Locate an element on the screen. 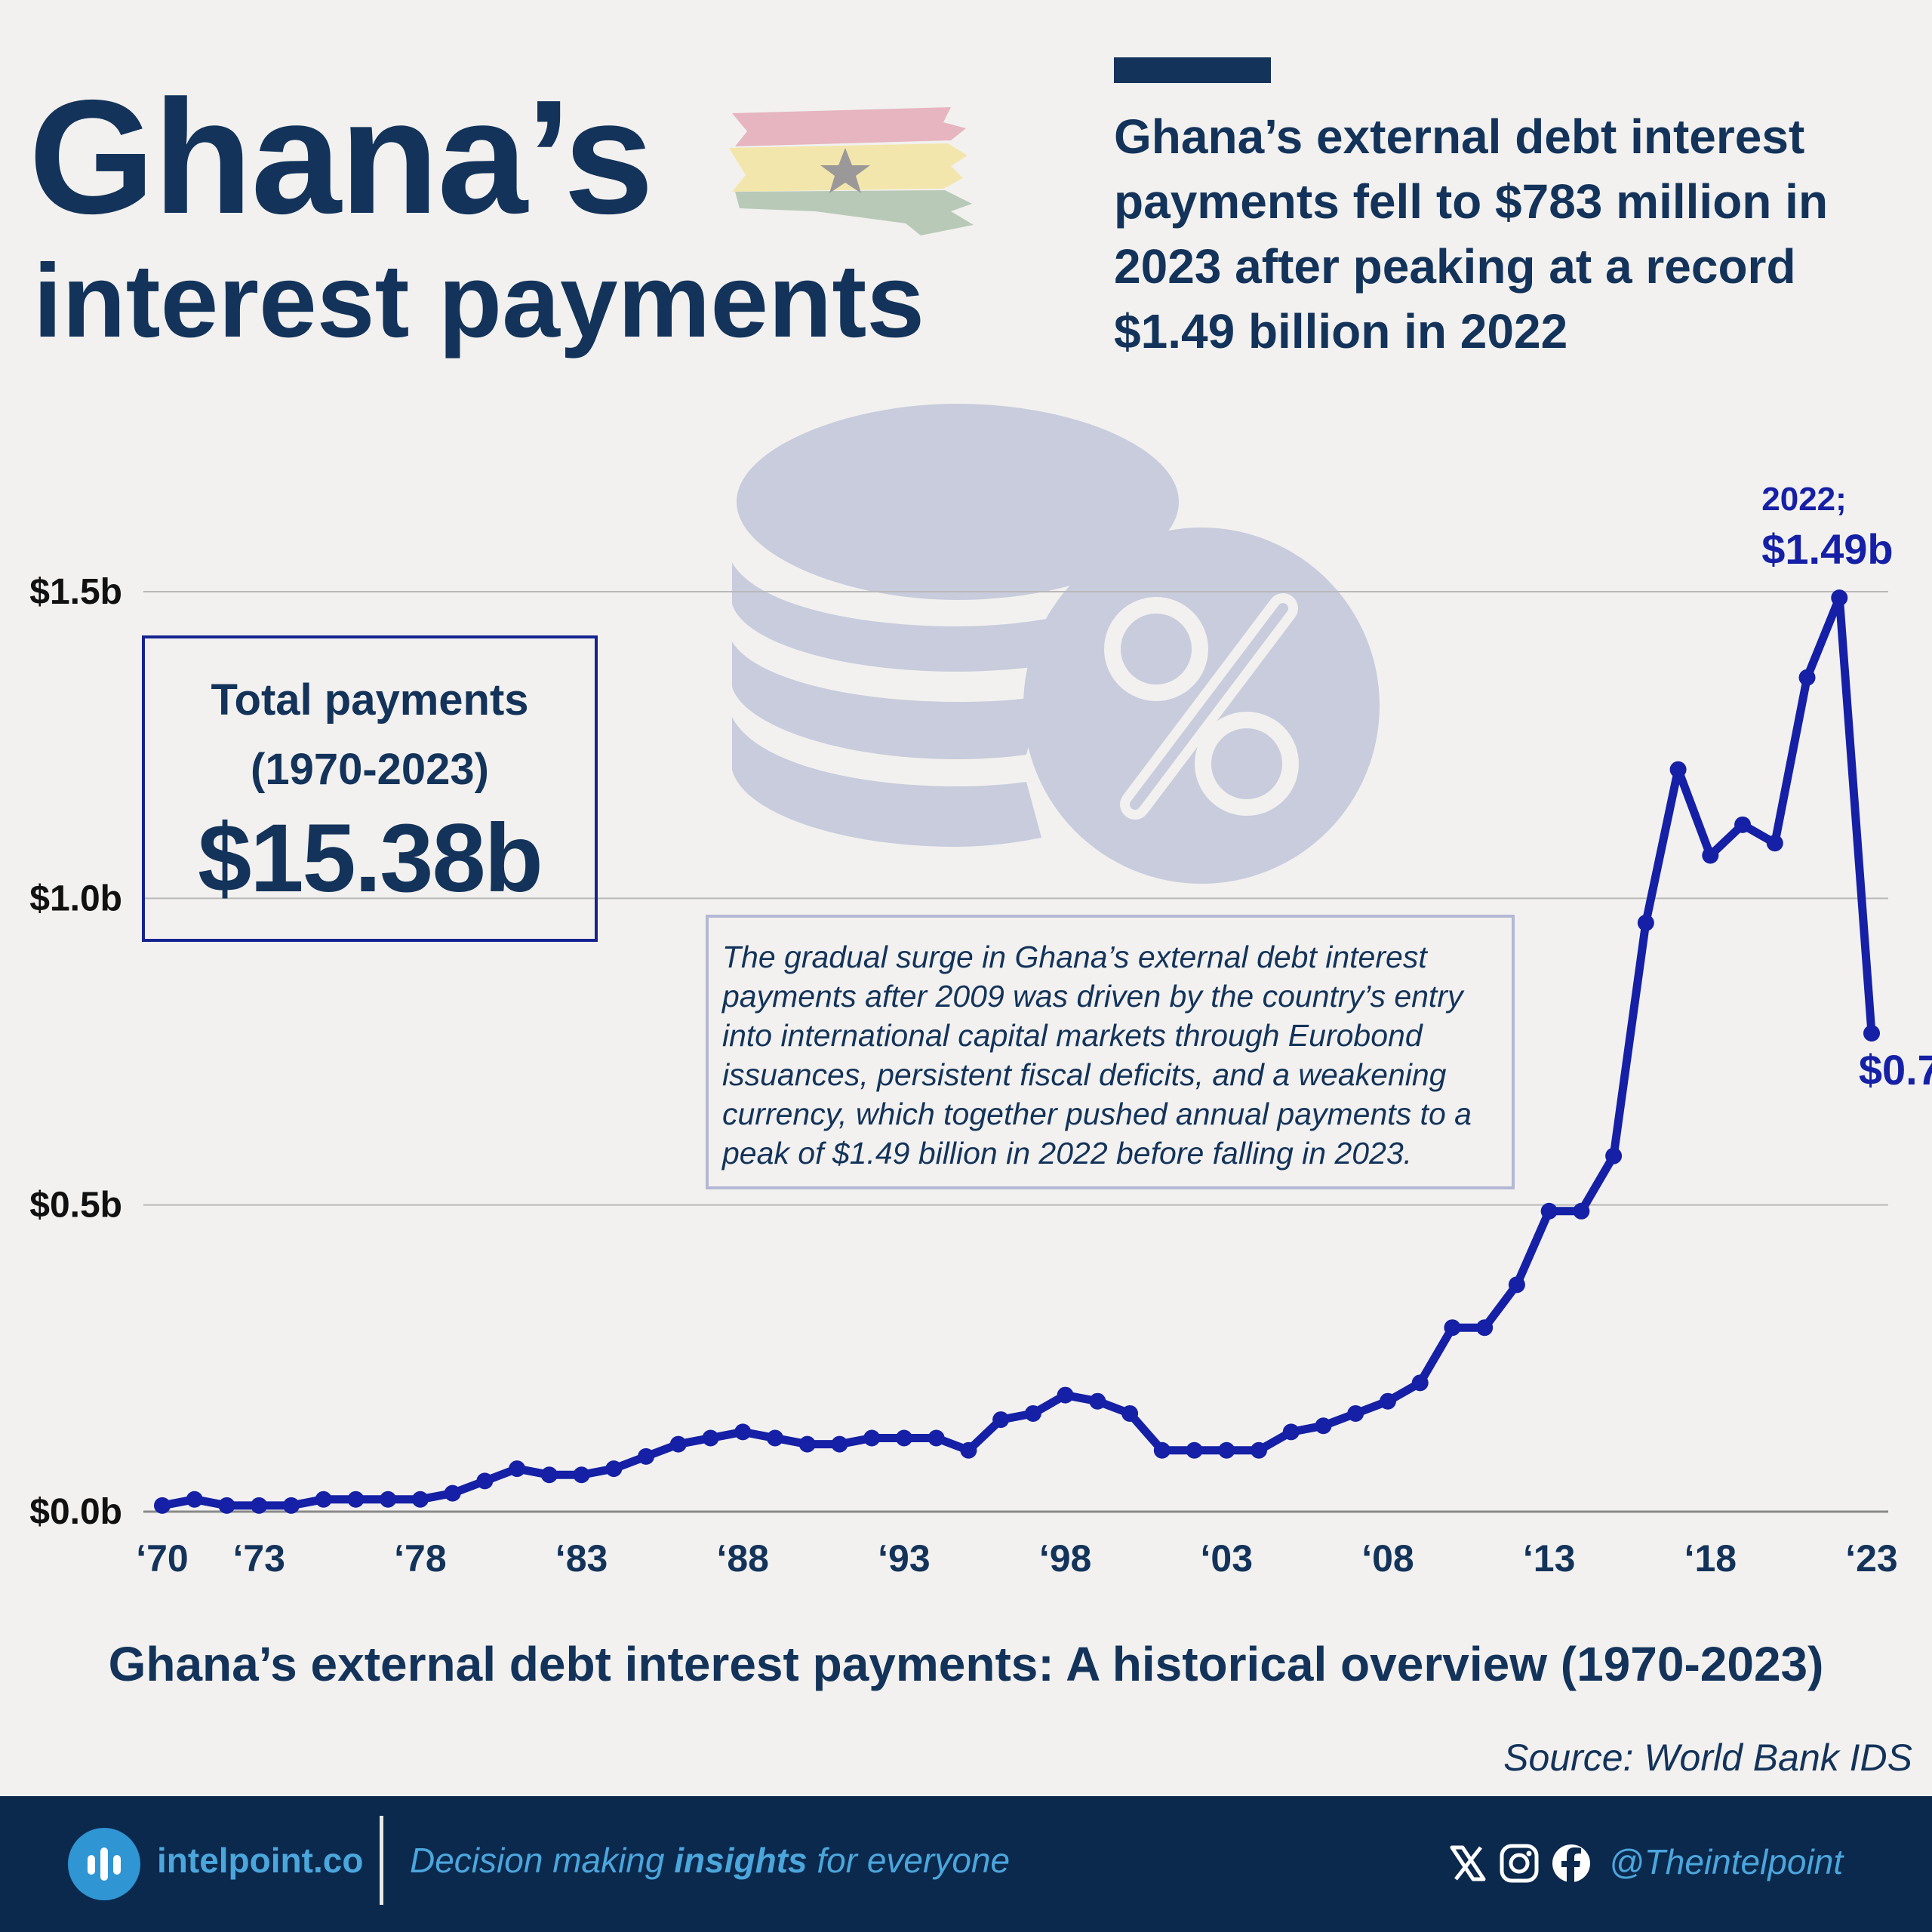 Image resolution: width=1932 pixels, height=1932 pixels. percent-coins-icon is located at coordinates (1056, 644).